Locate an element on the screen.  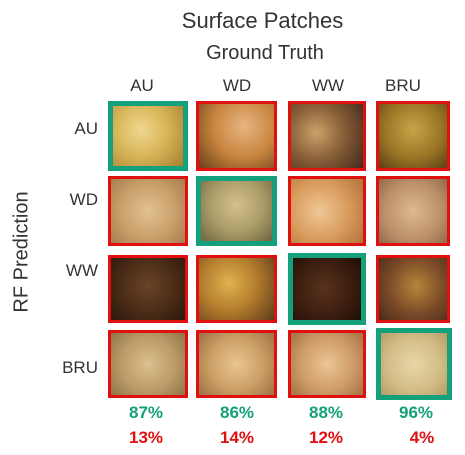
error-wd: 14% is located at coordinates (237, 437).